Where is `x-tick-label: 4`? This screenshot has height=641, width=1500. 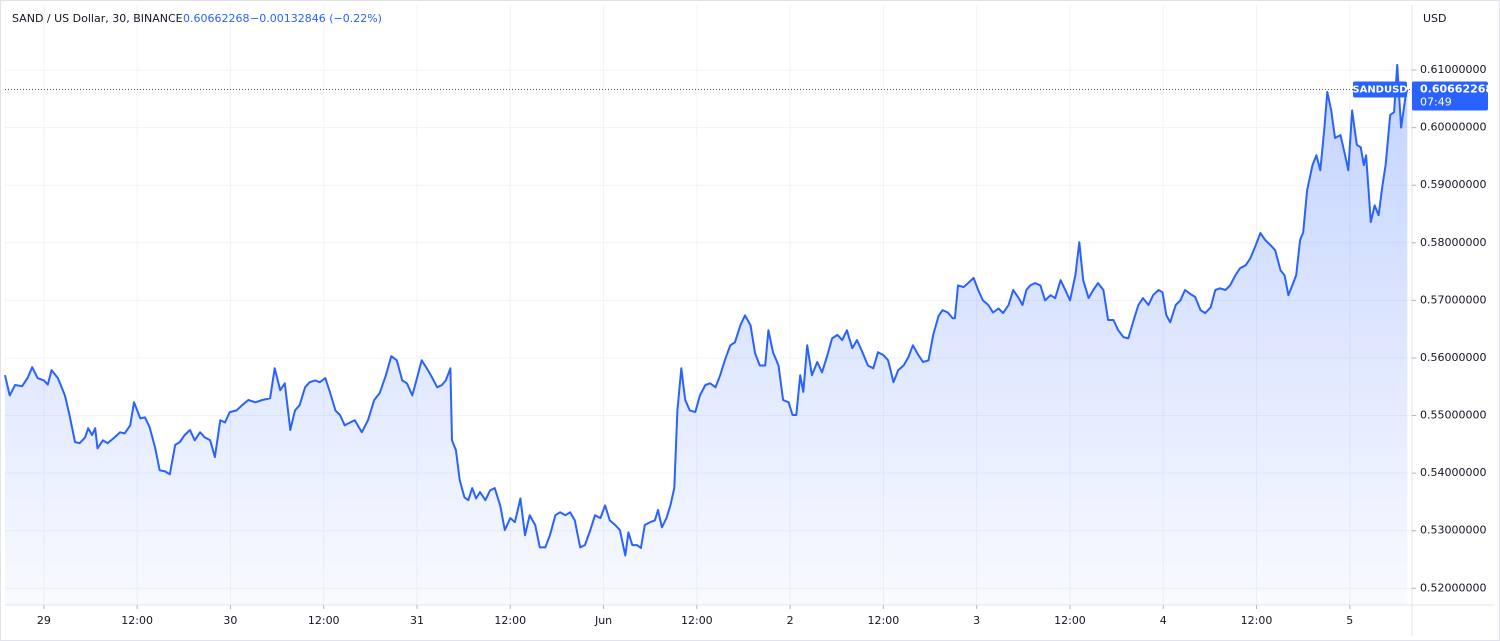 x-tick-label: 4 is located at coordinates (1163, 620).